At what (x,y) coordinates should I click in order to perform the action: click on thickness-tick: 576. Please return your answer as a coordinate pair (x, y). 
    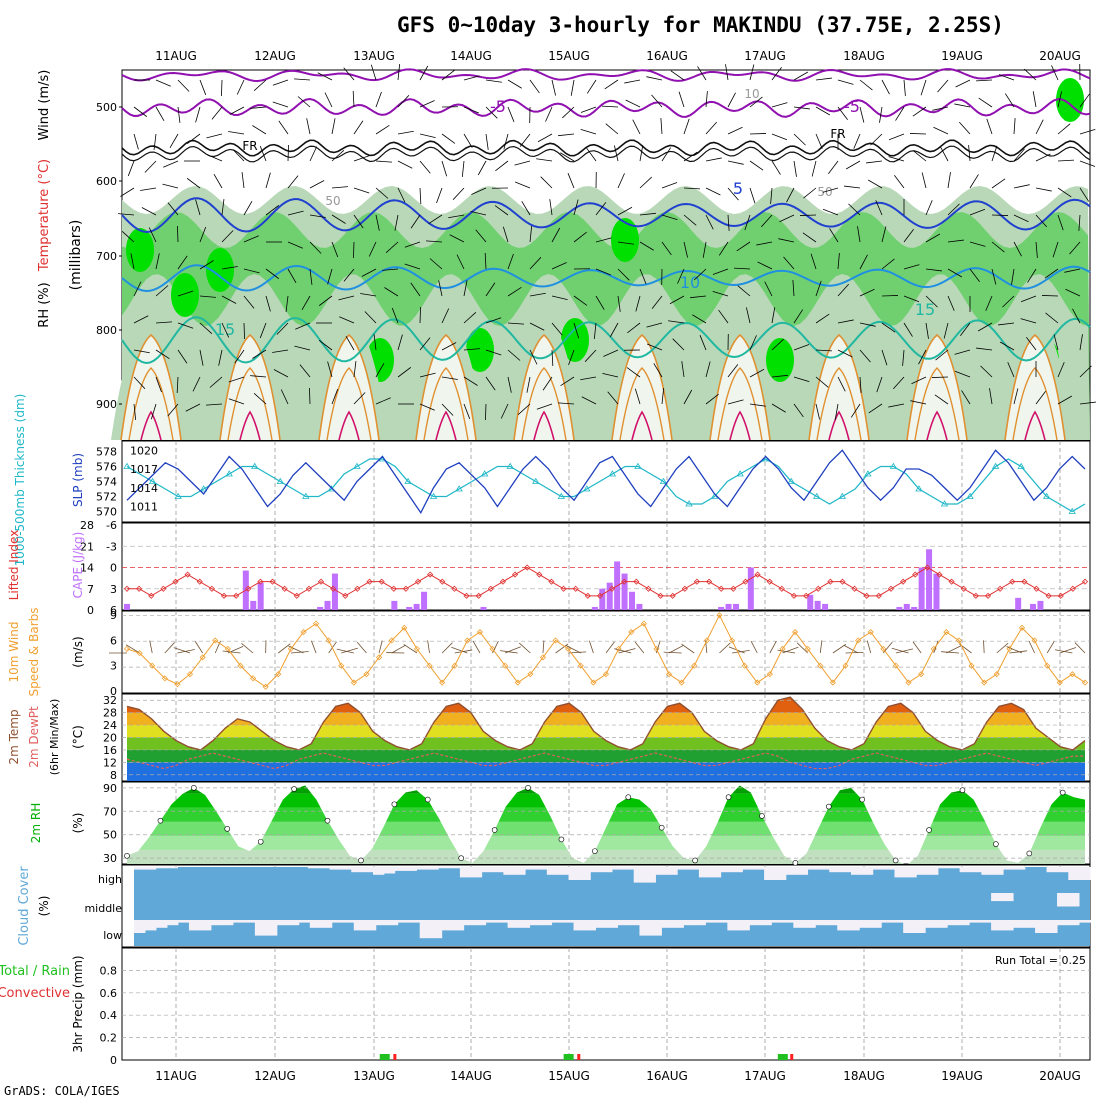
    Looking at the image, I should click on (106, 467).